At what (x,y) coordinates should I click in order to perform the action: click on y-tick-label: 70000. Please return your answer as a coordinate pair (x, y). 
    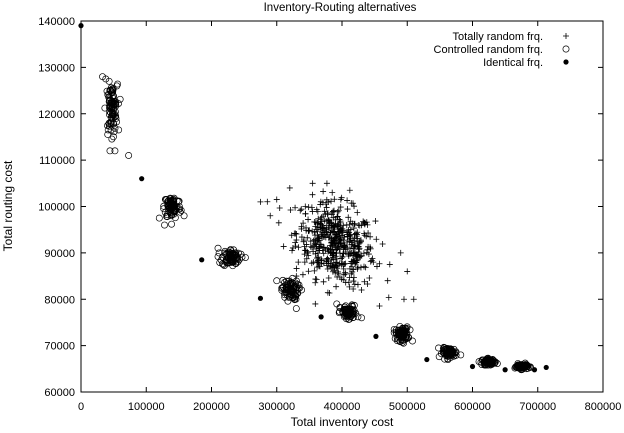
    Looking at the image, I should click on (59, 347).